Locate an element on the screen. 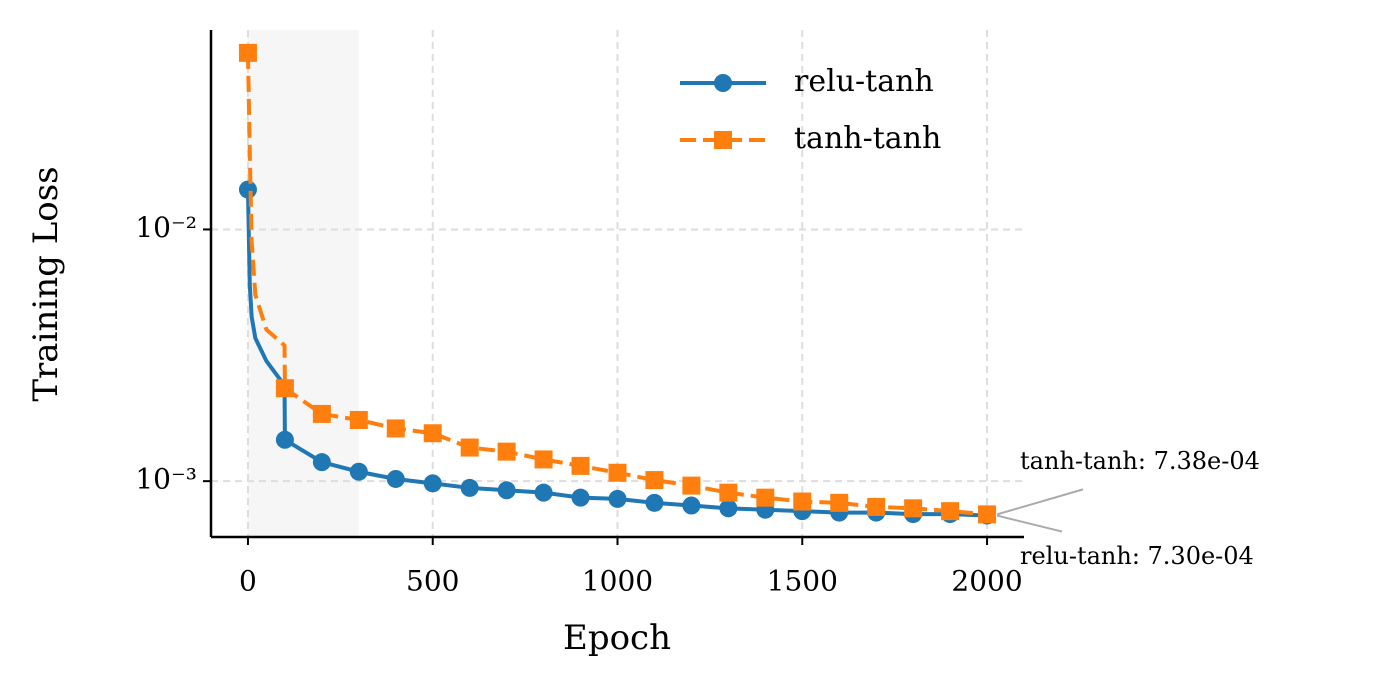 The height and width of the screenshot is (694, 1384). legend-label: tanh-tanh is located at coordinates (867, 138).